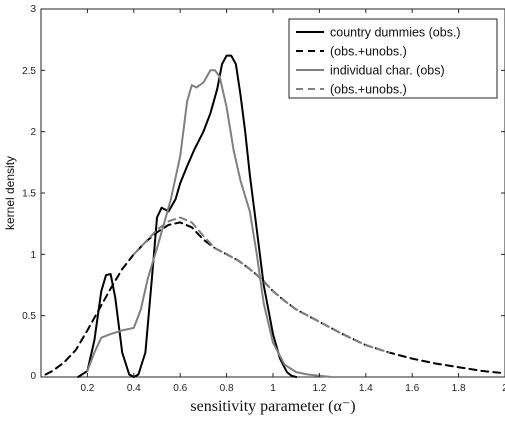 This screenshot has width=505, height=422. Describe the element at coordinates (134, 388) in the screenshot. I see `x-tick-label: 0.4` at that location.